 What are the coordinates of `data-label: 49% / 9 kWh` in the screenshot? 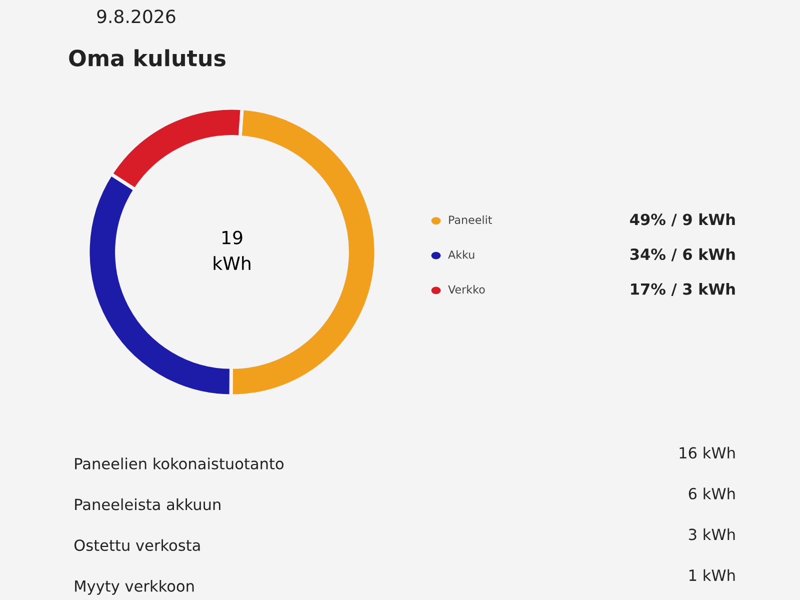 It's located at (682, 219).